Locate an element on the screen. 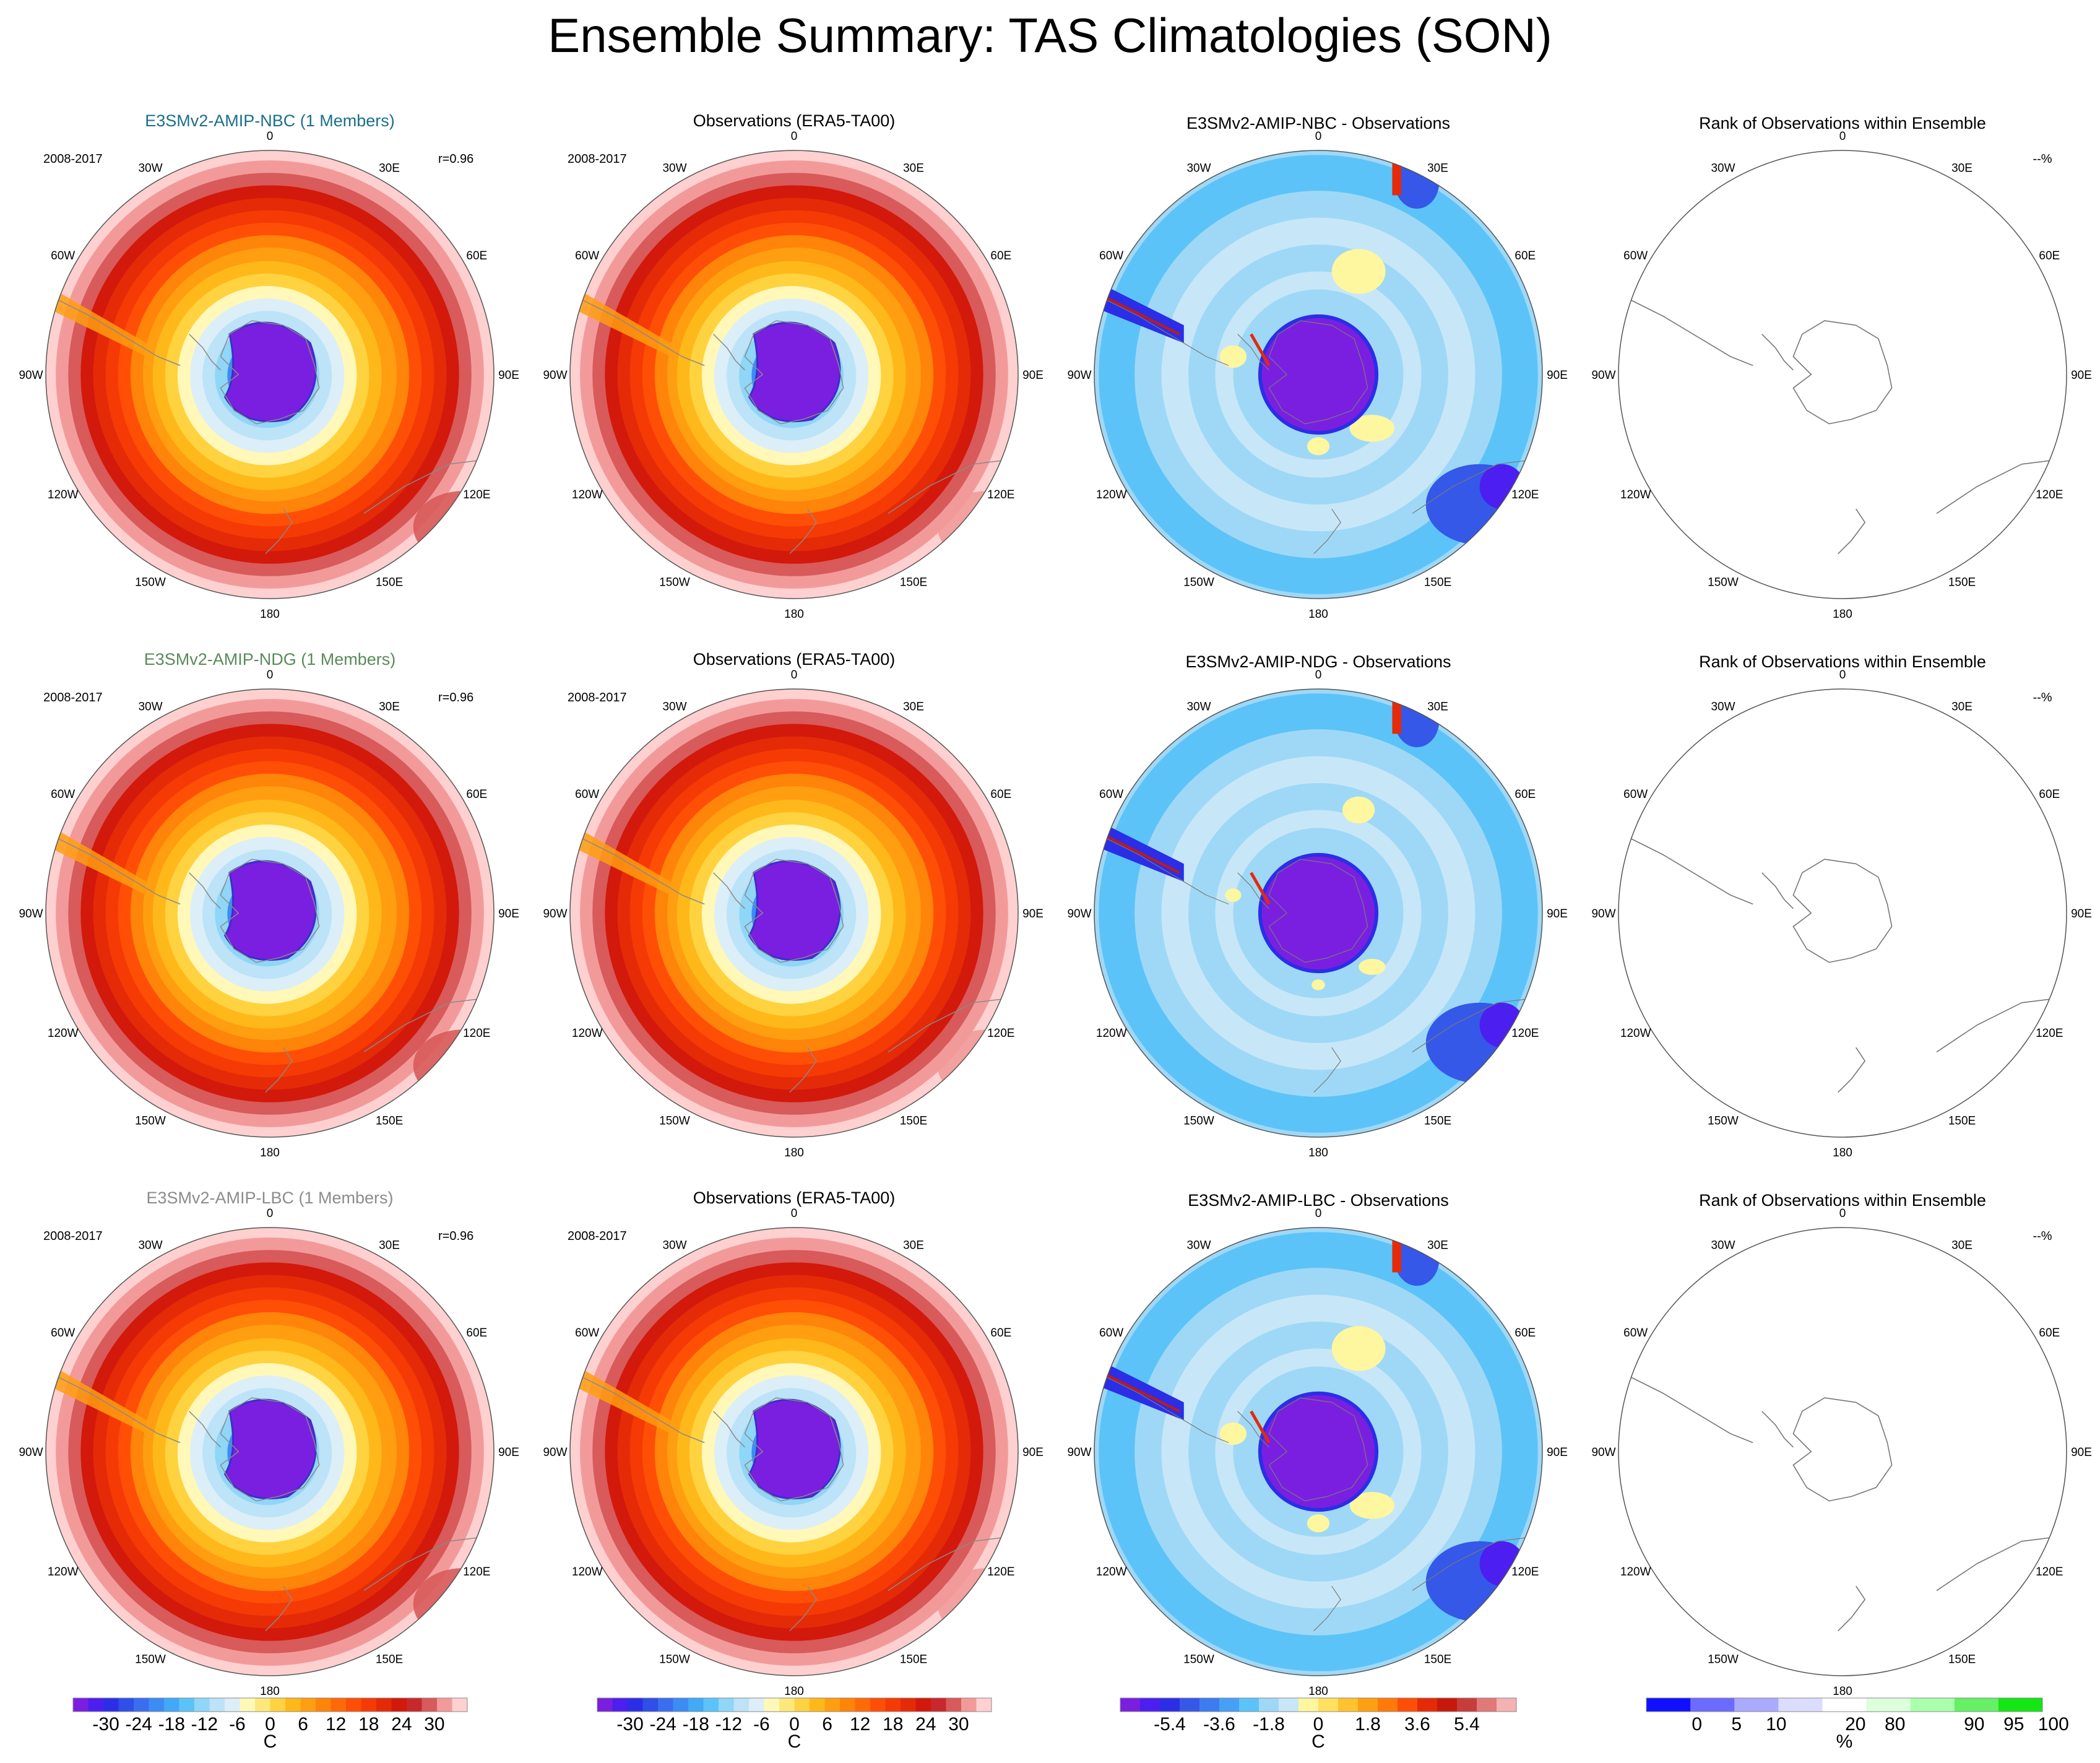 This screenshot has width=2100, height=1763. colorbar-climatology-observed: -30 -24 -18 -12 -6 0 6 12 18 24 30 C is located at coordinates (794, 1724).